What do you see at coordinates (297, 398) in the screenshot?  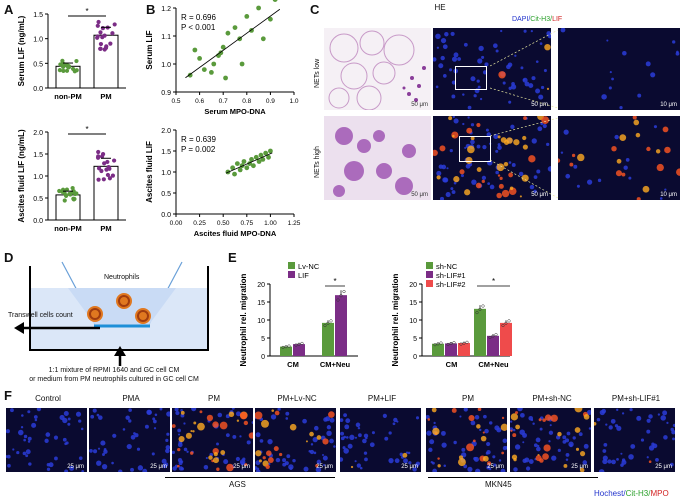 I see `panel-f-label: PM+Lv-NC` at bounding box center [297, 398].